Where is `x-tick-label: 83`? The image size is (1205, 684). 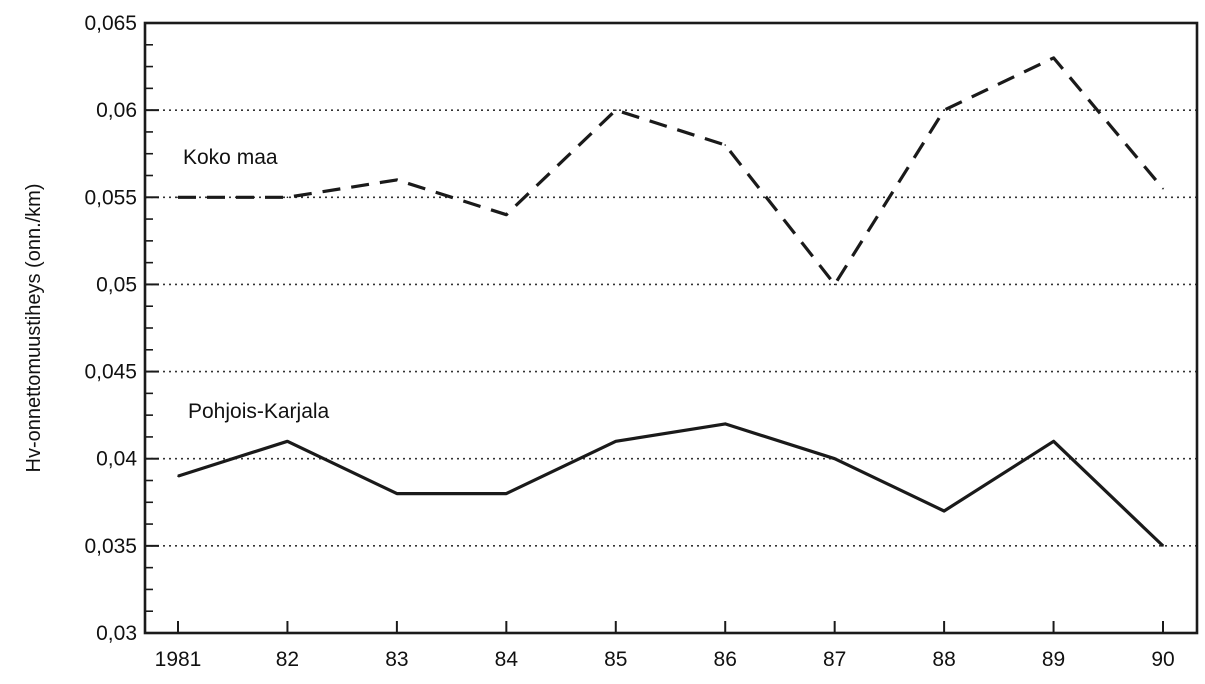 x-tick-label: 83 is located at coordinates (396, 659).